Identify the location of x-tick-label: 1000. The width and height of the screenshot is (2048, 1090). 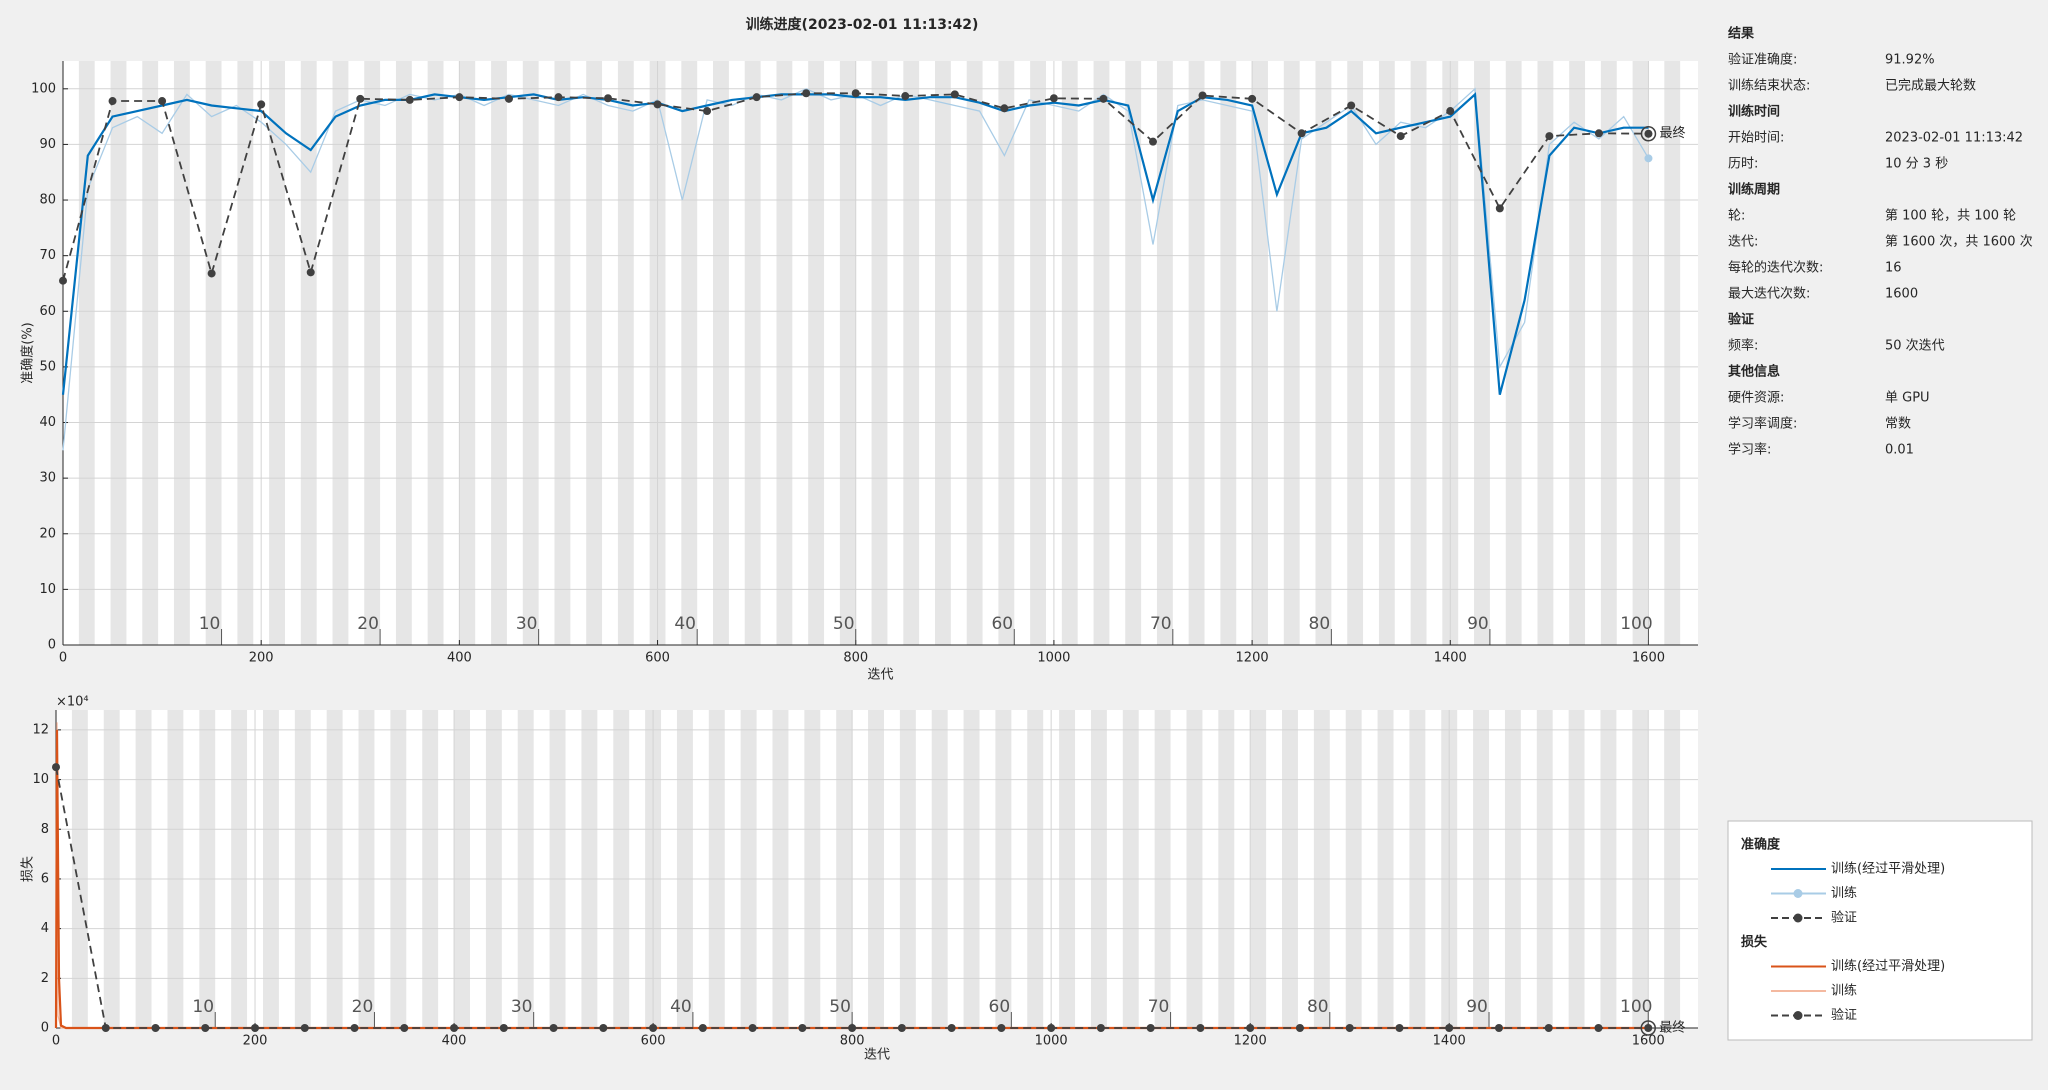
(1053, 658).